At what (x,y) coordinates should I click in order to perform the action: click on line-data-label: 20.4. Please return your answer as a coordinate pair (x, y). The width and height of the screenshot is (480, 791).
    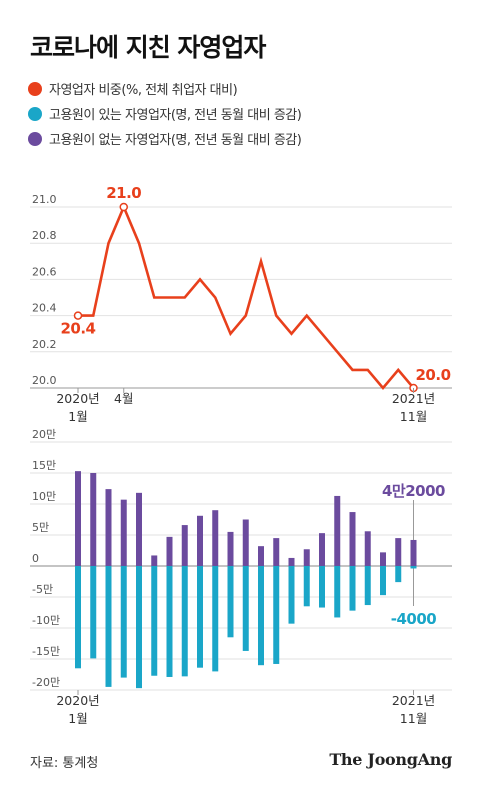
    Looking at the image, I should click on (77, 329).